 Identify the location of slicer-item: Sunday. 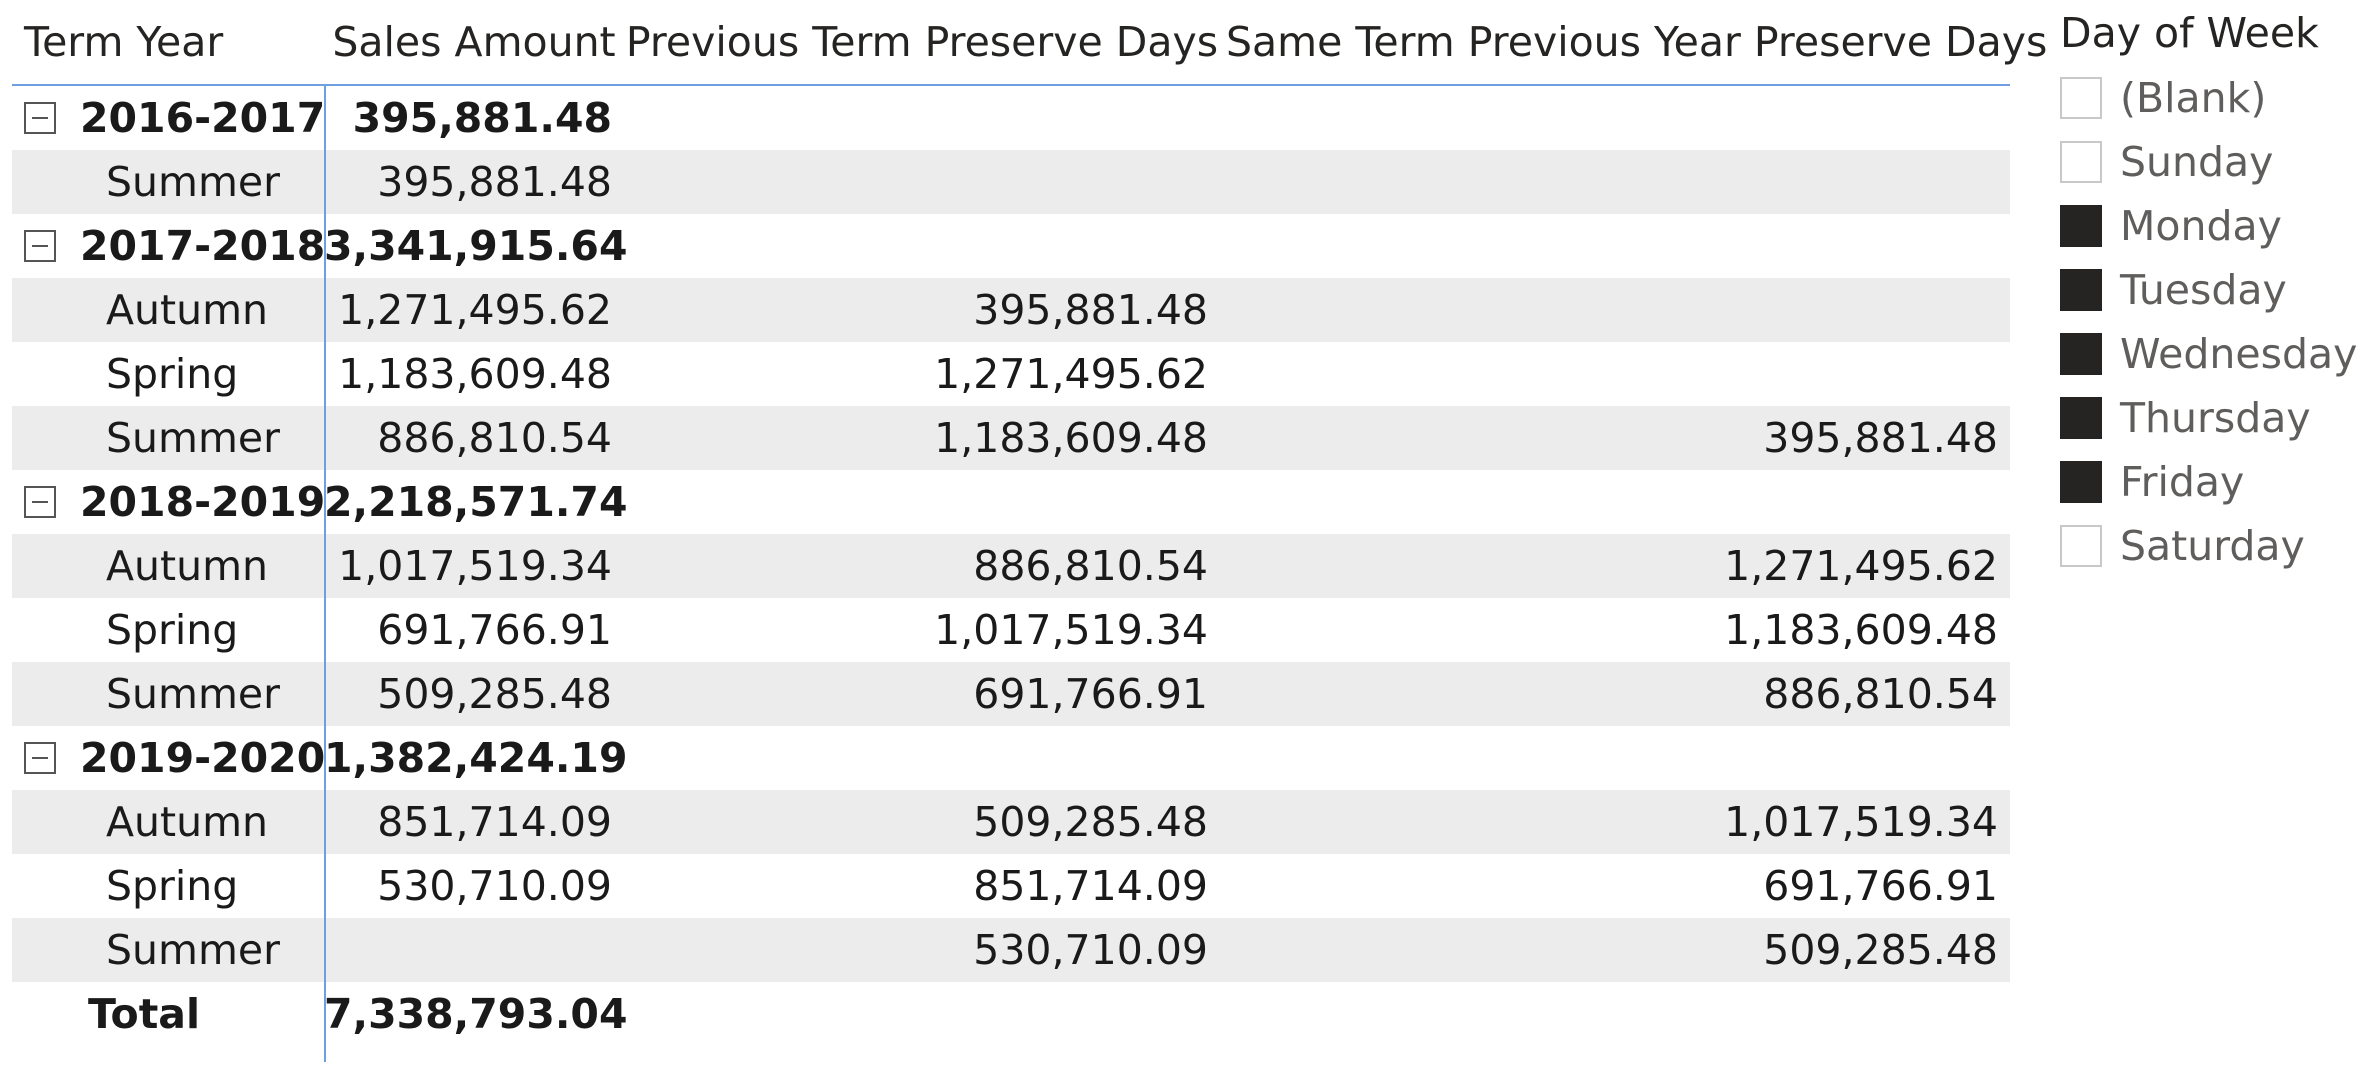
(2217, 162).